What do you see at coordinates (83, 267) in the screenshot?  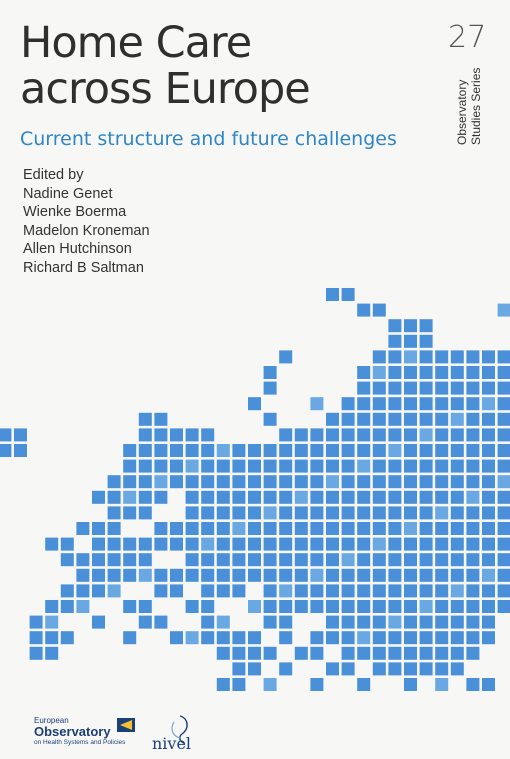 I see `editor-name: Richard B Saltman` at bounding box center [83, 267].